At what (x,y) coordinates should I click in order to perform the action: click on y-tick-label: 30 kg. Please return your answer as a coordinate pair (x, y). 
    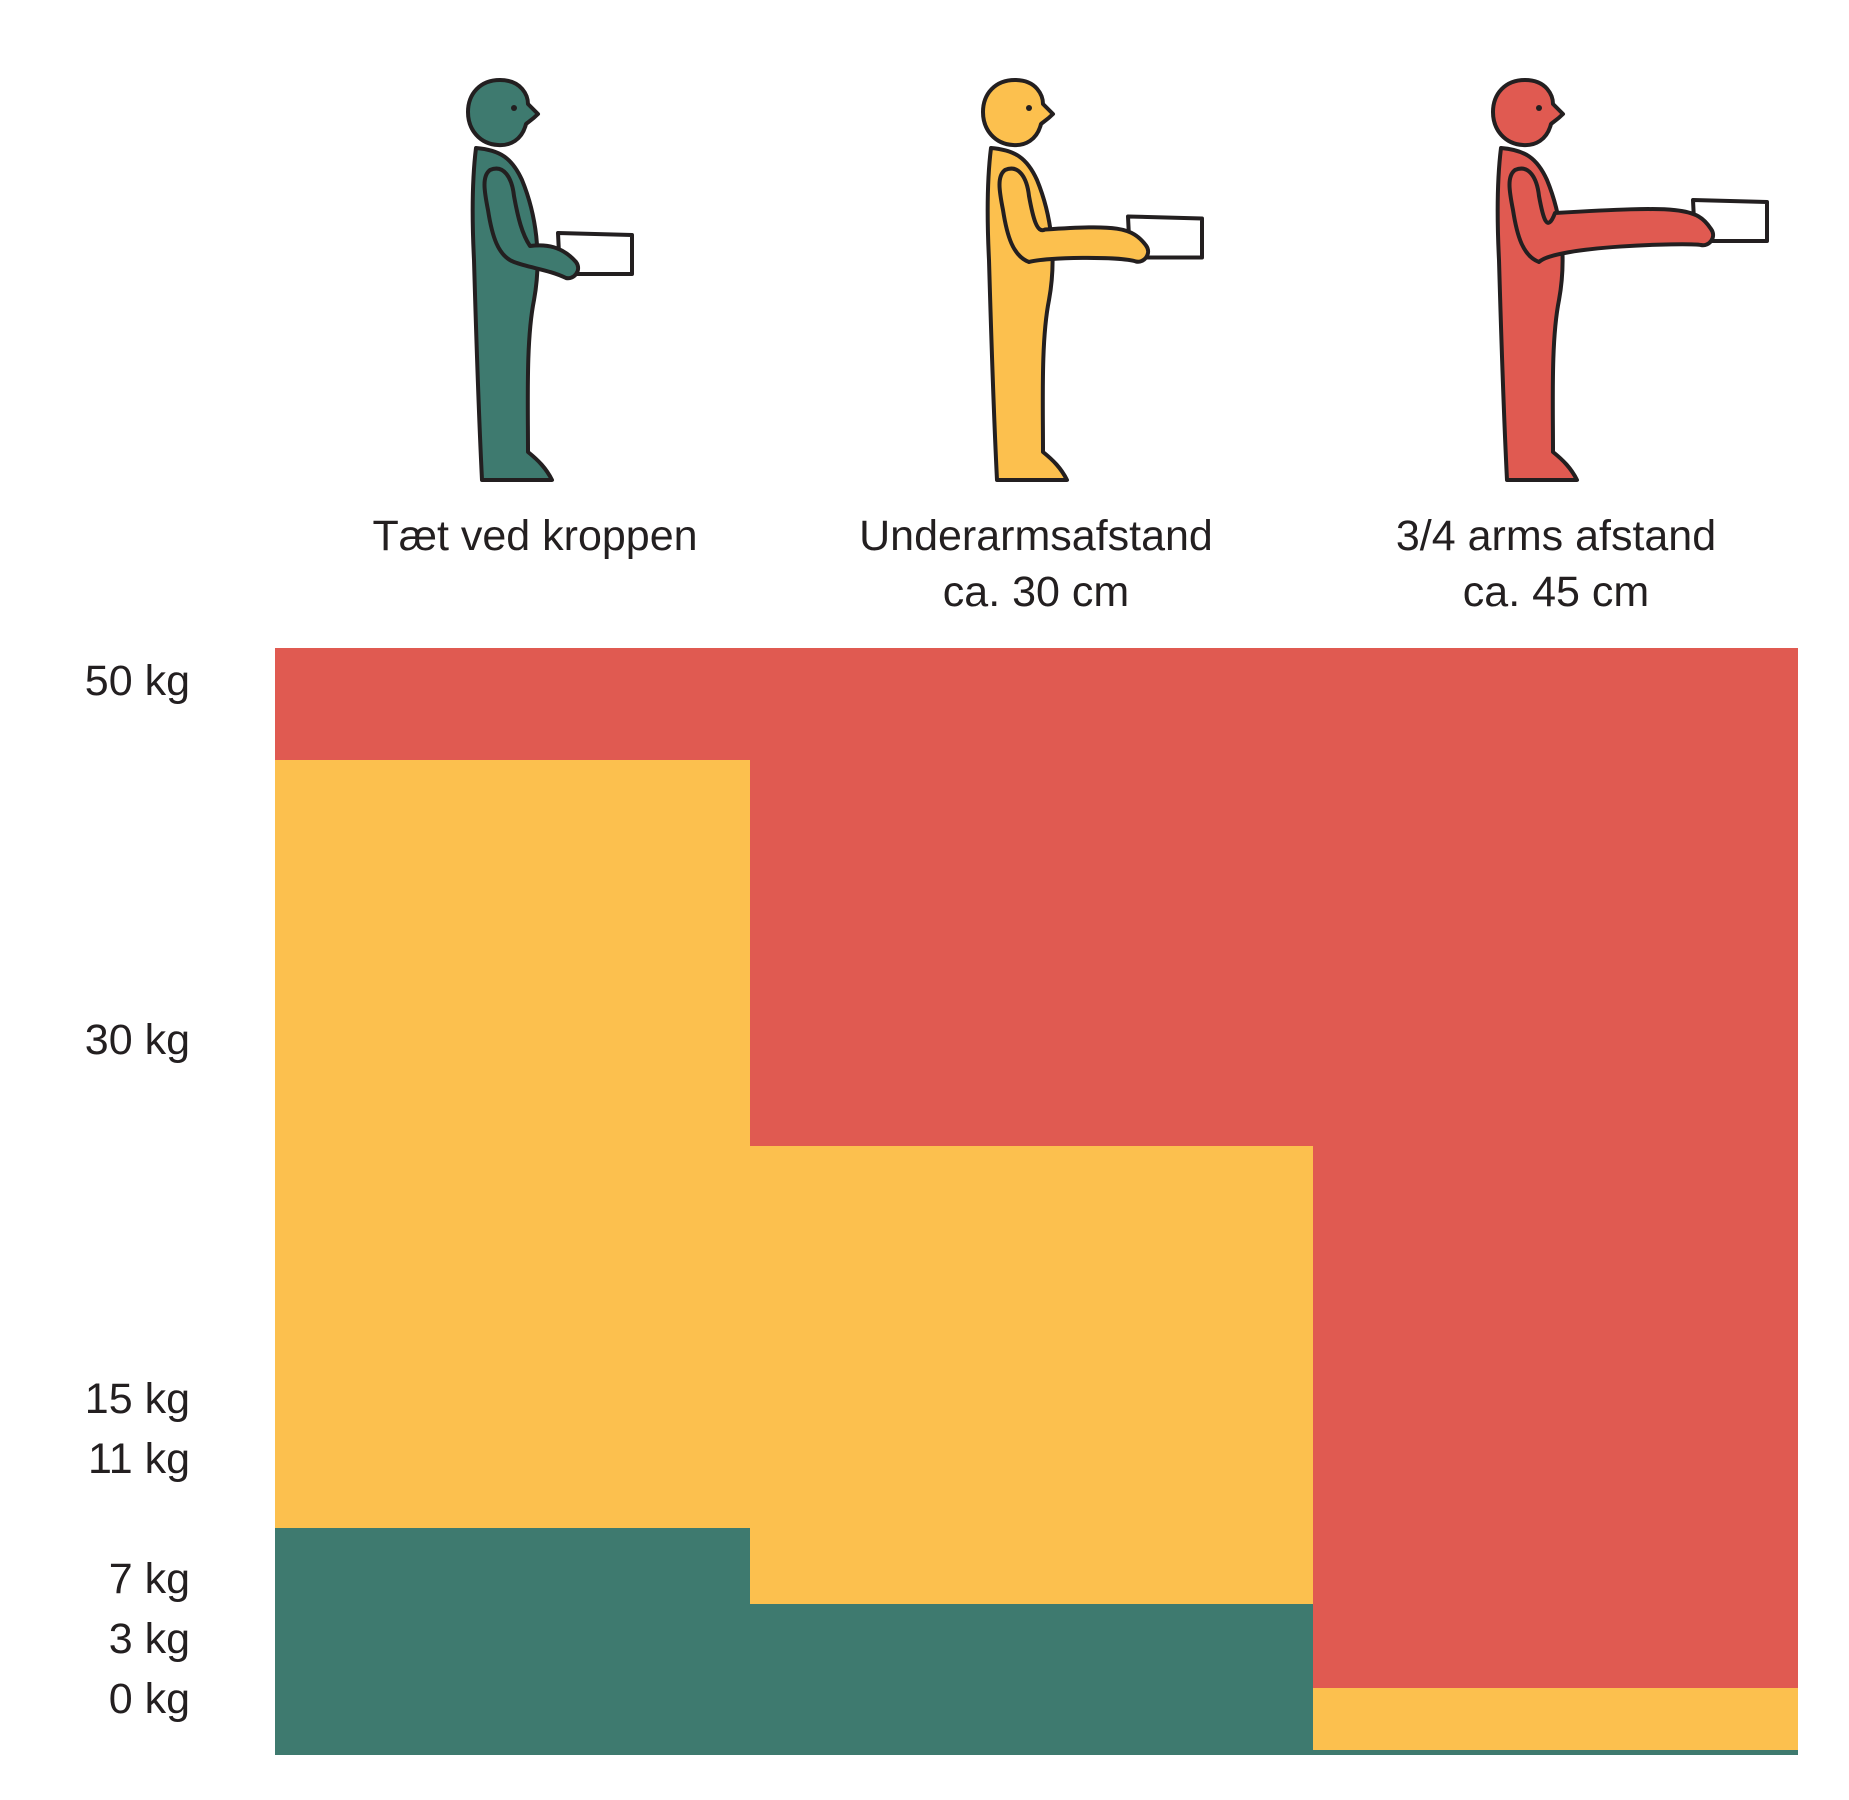
    Looking at the image, I should click on (137, 1040).